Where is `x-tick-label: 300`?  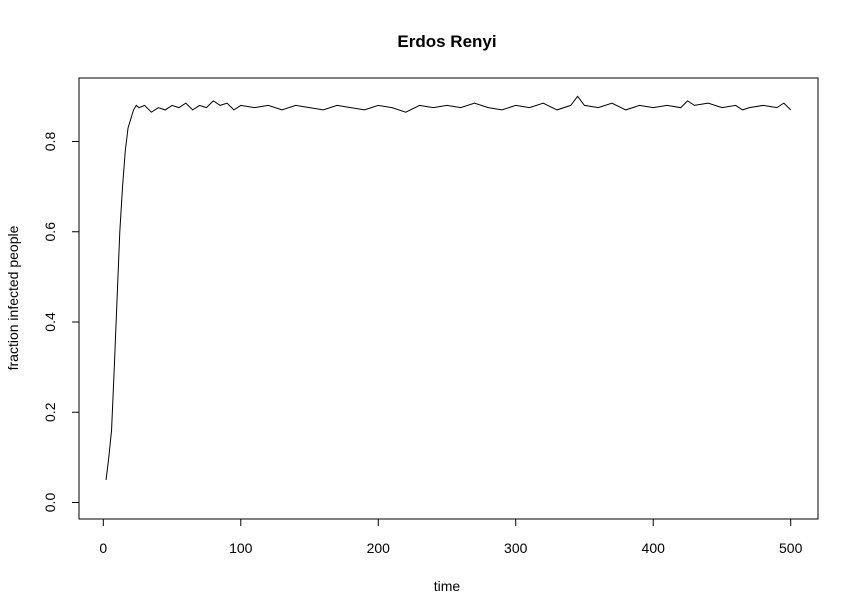 x-tick-label: 300 is located at coordinates (516, 548).